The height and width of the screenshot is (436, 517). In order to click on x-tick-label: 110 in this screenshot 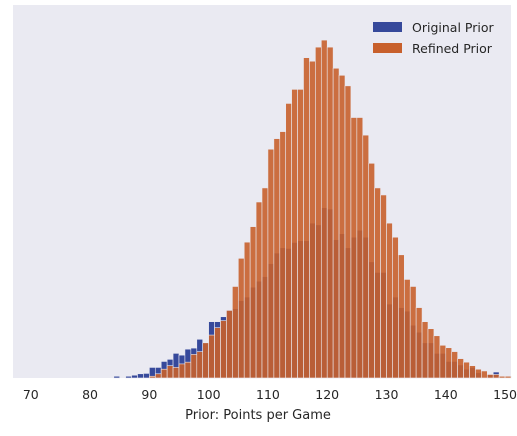, I will do `click(268, 394)`.